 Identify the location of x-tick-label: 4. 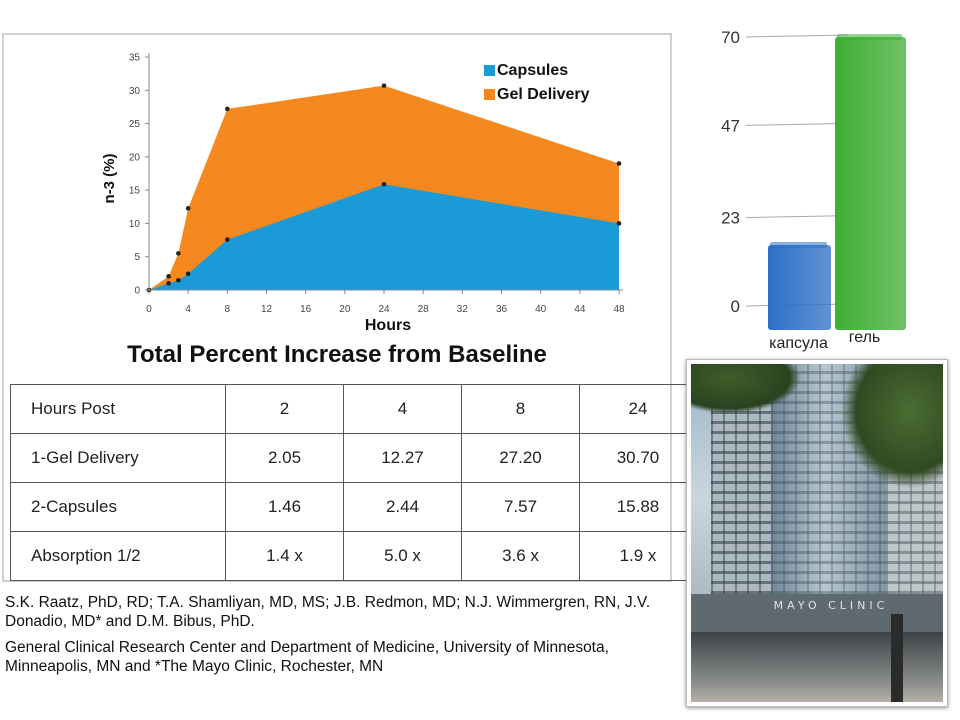
(188, 309).